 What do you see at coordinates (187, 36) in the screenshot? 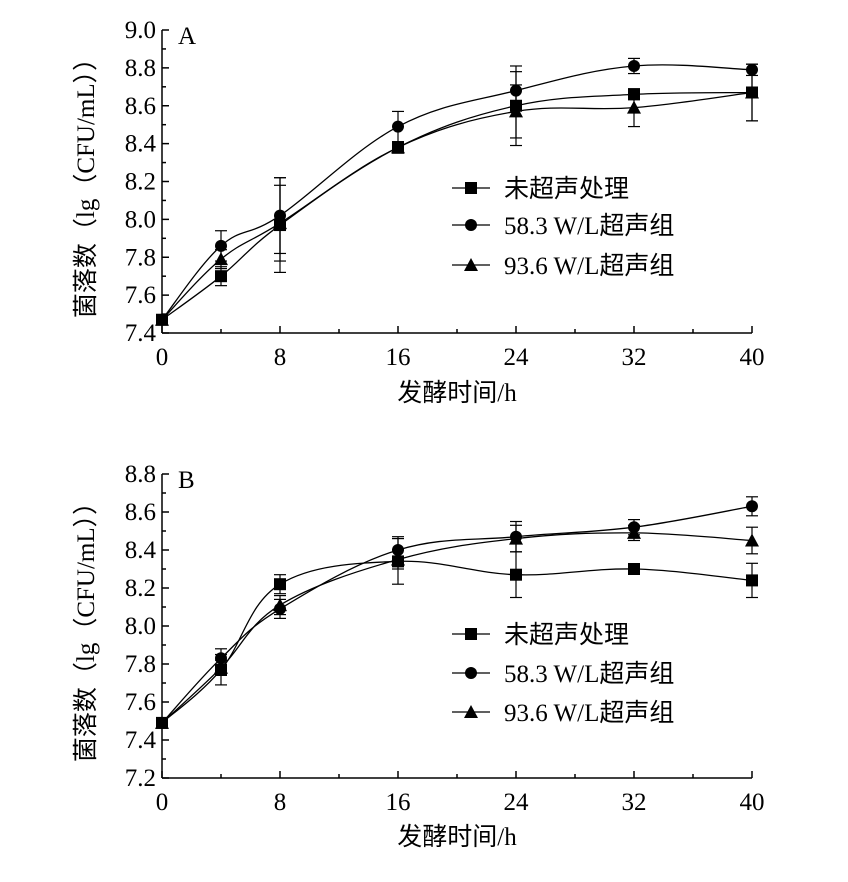
I see `panel-label: A` at bounding box center [187, 36].